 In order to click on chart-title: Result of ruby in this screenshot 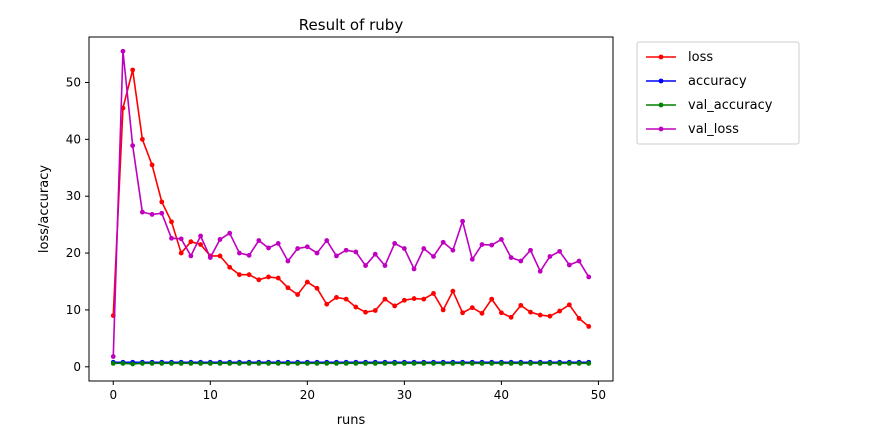, I will do `click(351, 25)`.